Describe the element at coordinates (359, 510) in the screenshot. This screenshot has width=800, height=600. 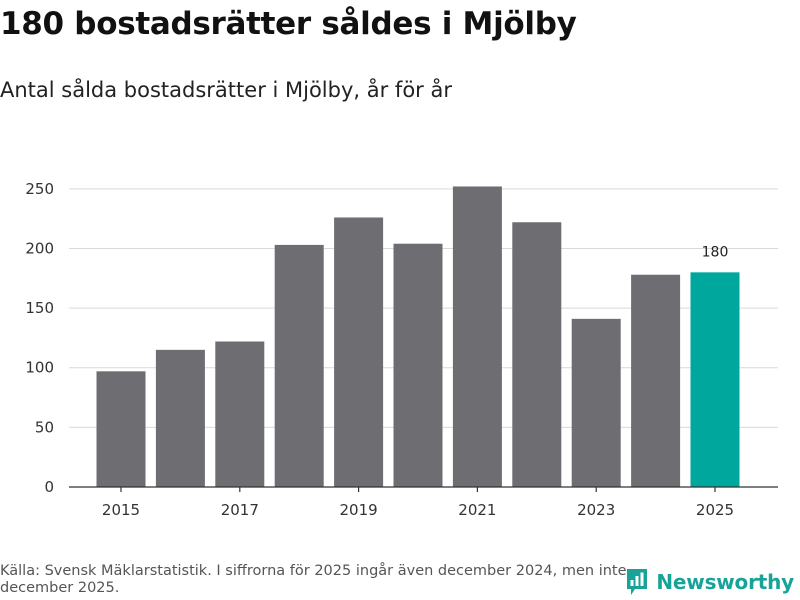
I see `x-tick-label-2019: 2019` at that location.